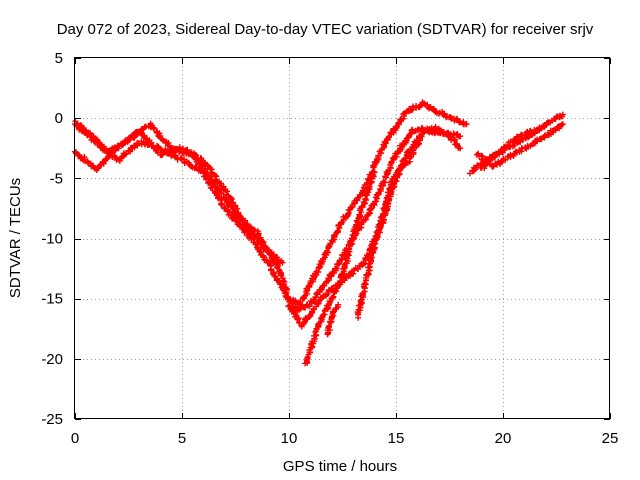  Describe the element at coordinates (52, 419) in the screenshot. I see `y-tick-label: -25` at that location.